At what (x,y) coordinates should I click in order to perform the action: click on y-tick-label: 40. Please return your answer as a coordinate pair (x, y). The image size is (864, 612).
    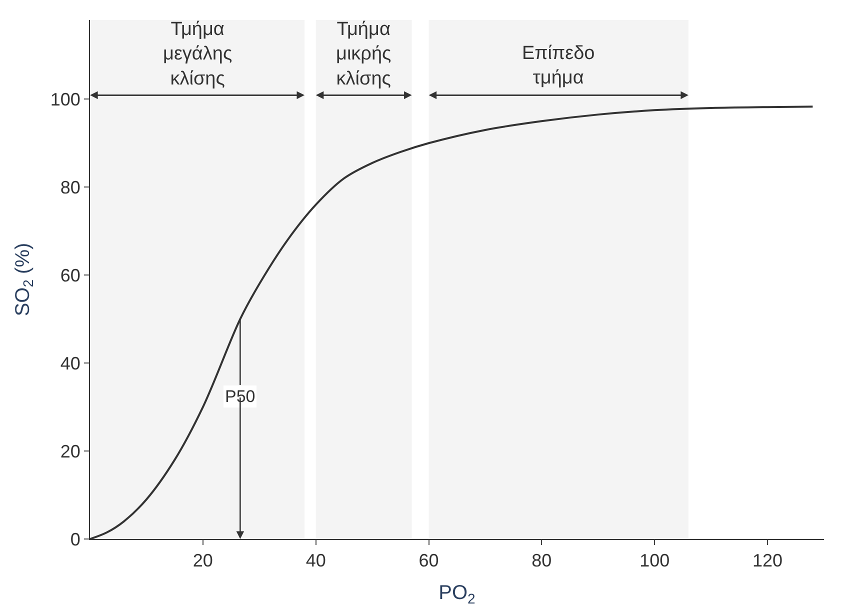
    Looking at the image, I should click on (70, 363).